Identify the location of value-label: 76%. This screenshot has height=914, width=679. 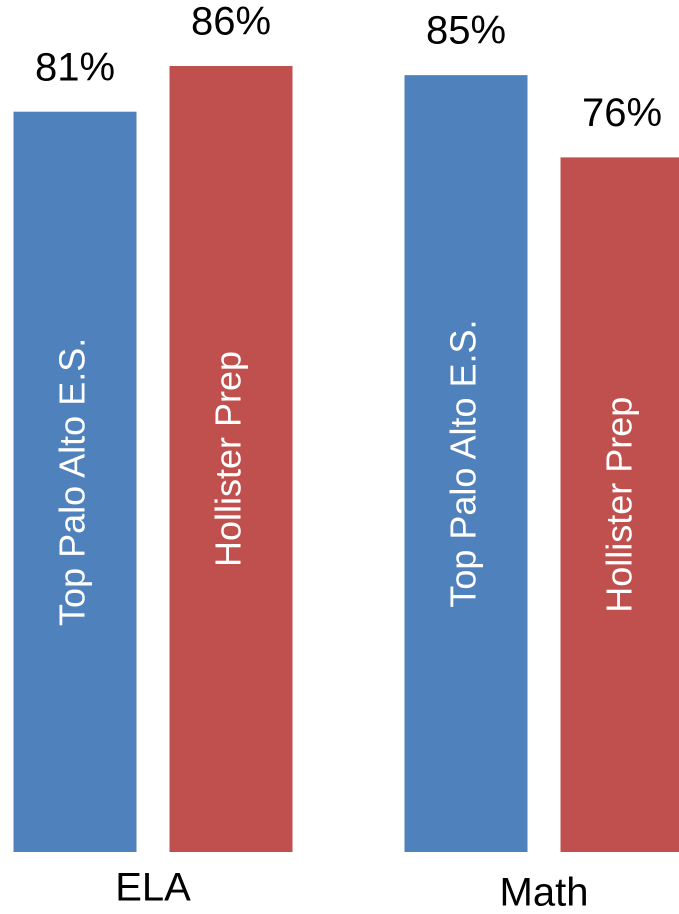
(622, 113).